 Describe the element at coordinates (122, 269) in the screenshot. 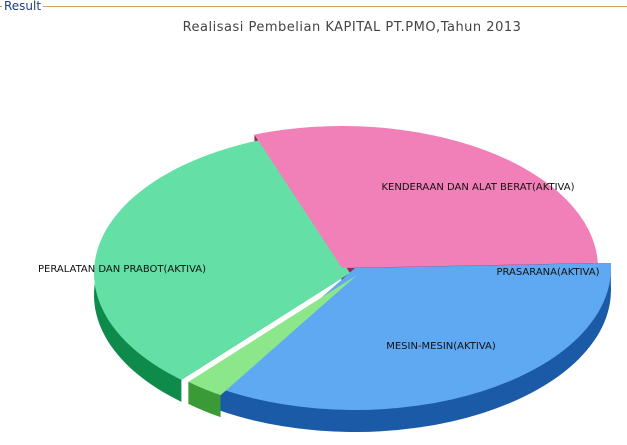

I see `pie-slice-label: PERALATAN DAN PRABOT(AKTIVA)` at that location.